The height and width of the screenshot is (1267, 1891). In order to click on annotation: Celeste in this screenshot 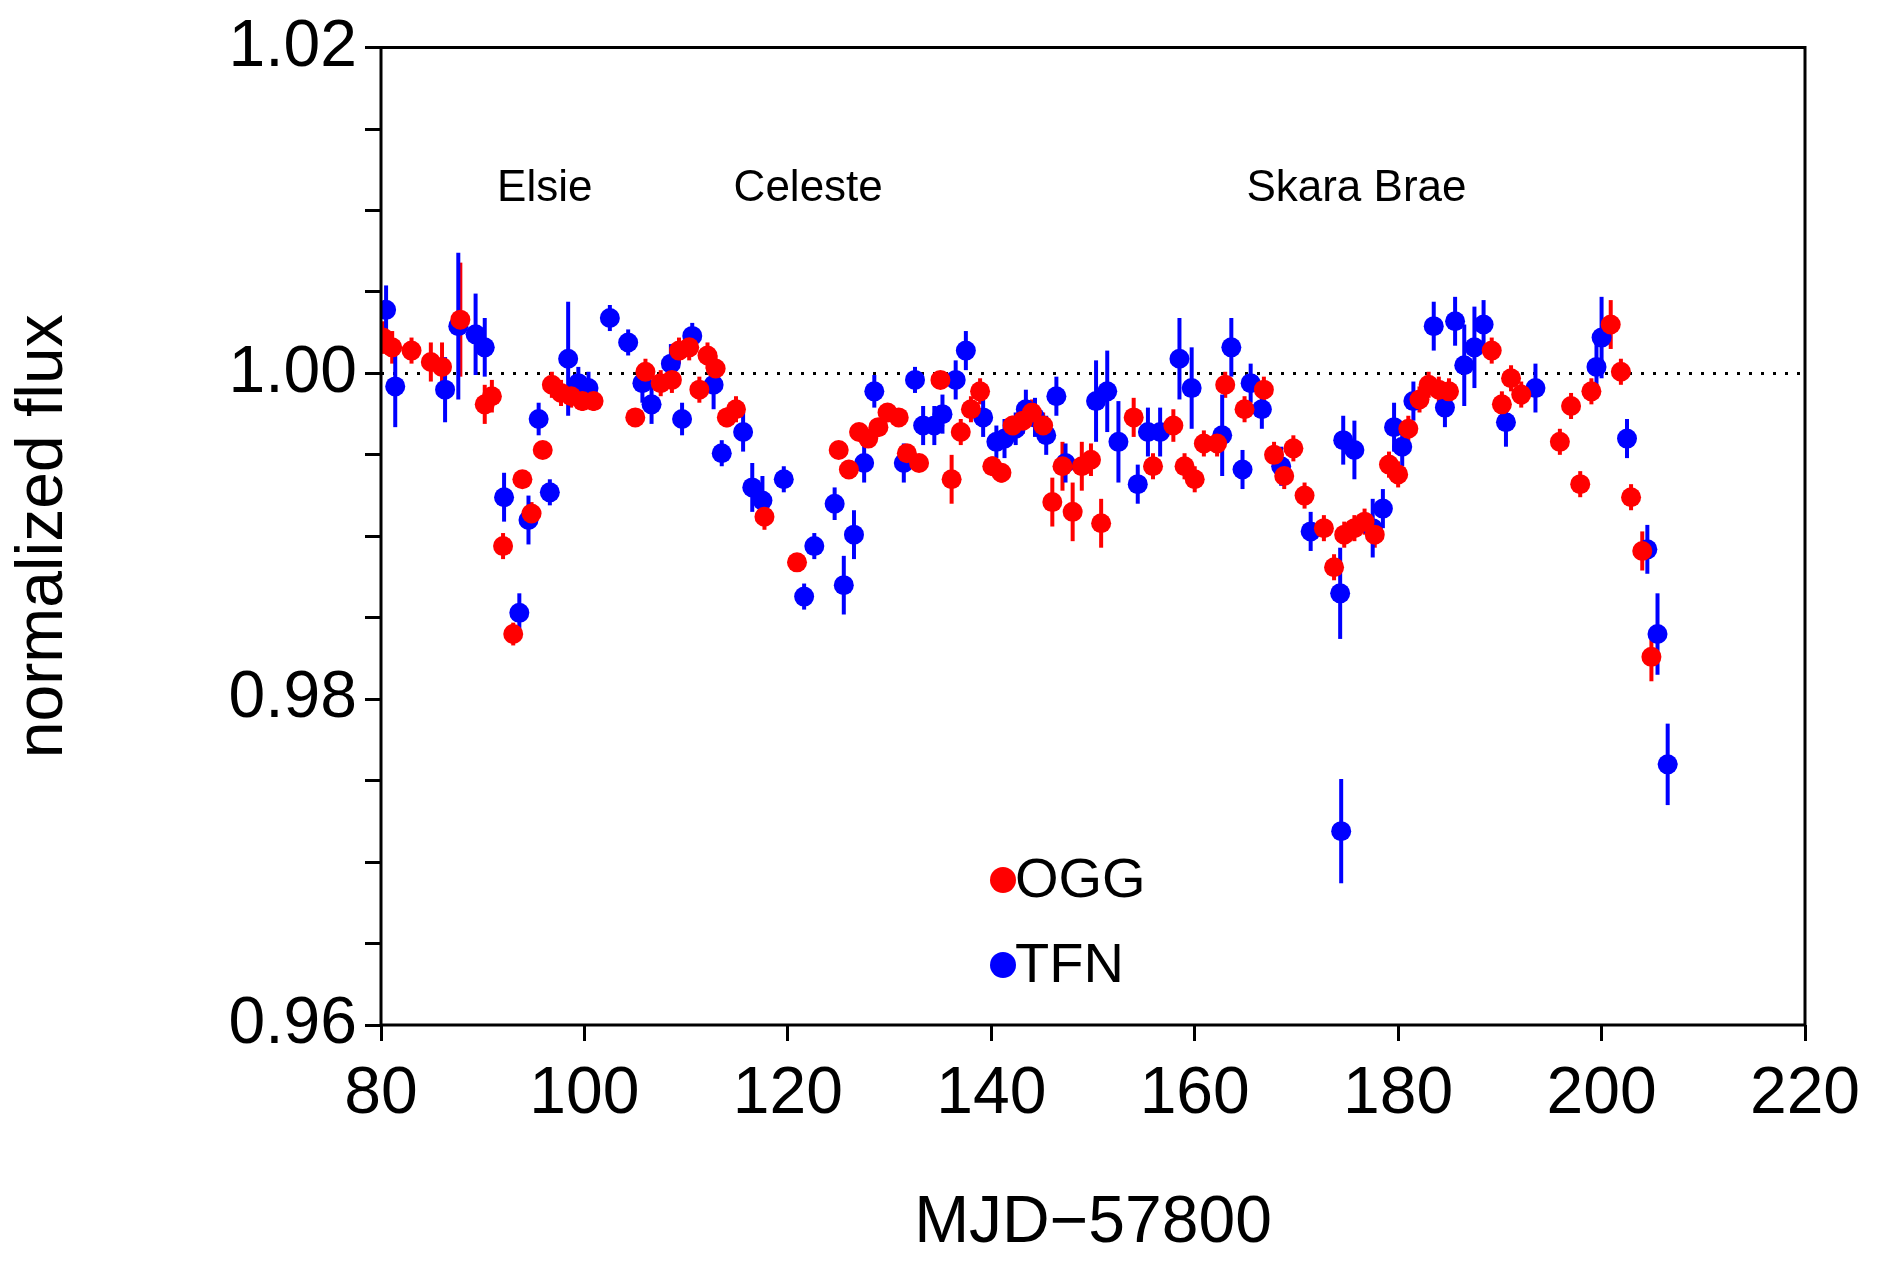, I will do `click(808, 186)`.